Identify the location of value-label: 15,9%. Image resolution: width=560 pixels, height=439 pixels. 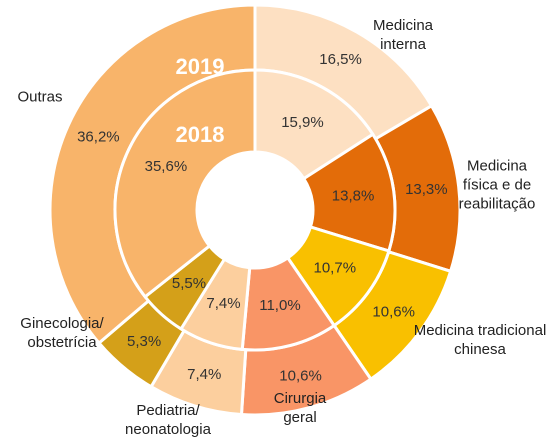
(302, 122).